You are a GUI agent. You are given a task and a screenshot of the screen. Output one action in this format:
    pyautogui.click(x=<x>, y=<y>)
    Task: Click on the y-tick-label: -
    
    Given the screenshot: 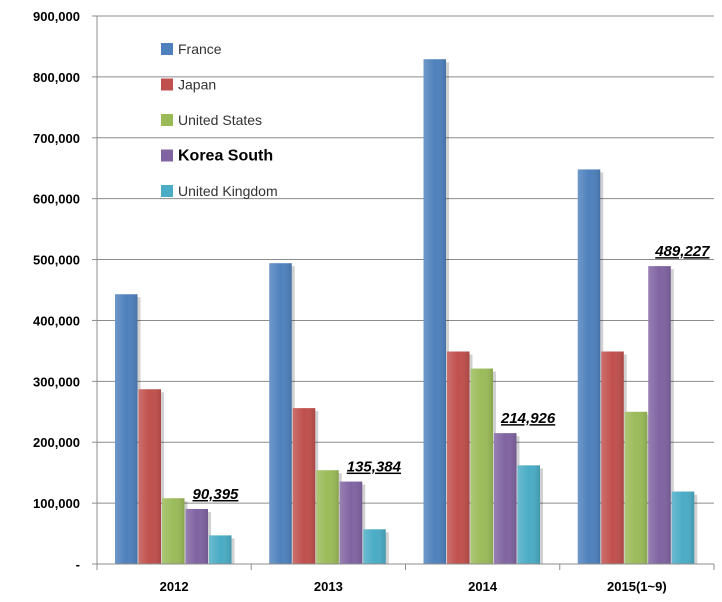 What is the action you would take?
    pyautogui.click(x=78, y=564)
    